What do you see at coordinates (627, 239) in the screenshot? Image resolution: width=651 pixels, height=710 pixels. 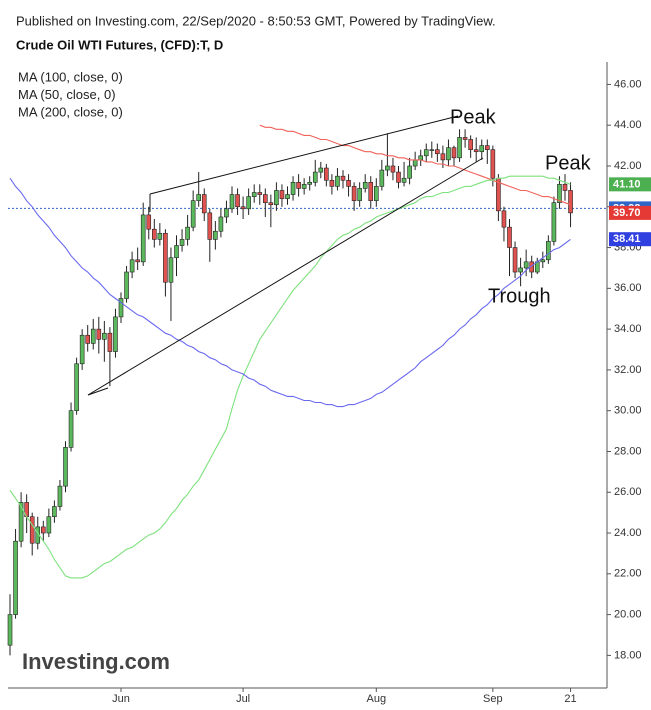 I see `price-label: 38.41` at bounding box center [627, 239].